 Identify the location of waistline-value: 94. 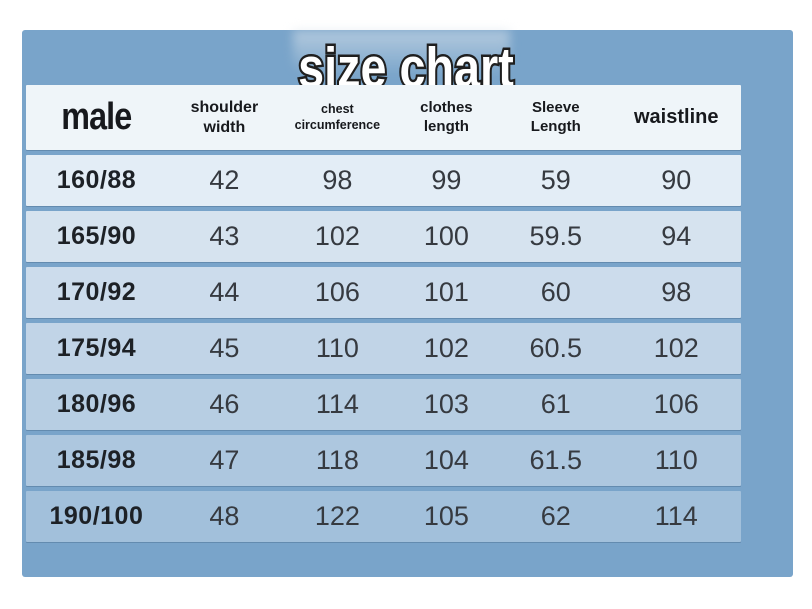
(676, 236).